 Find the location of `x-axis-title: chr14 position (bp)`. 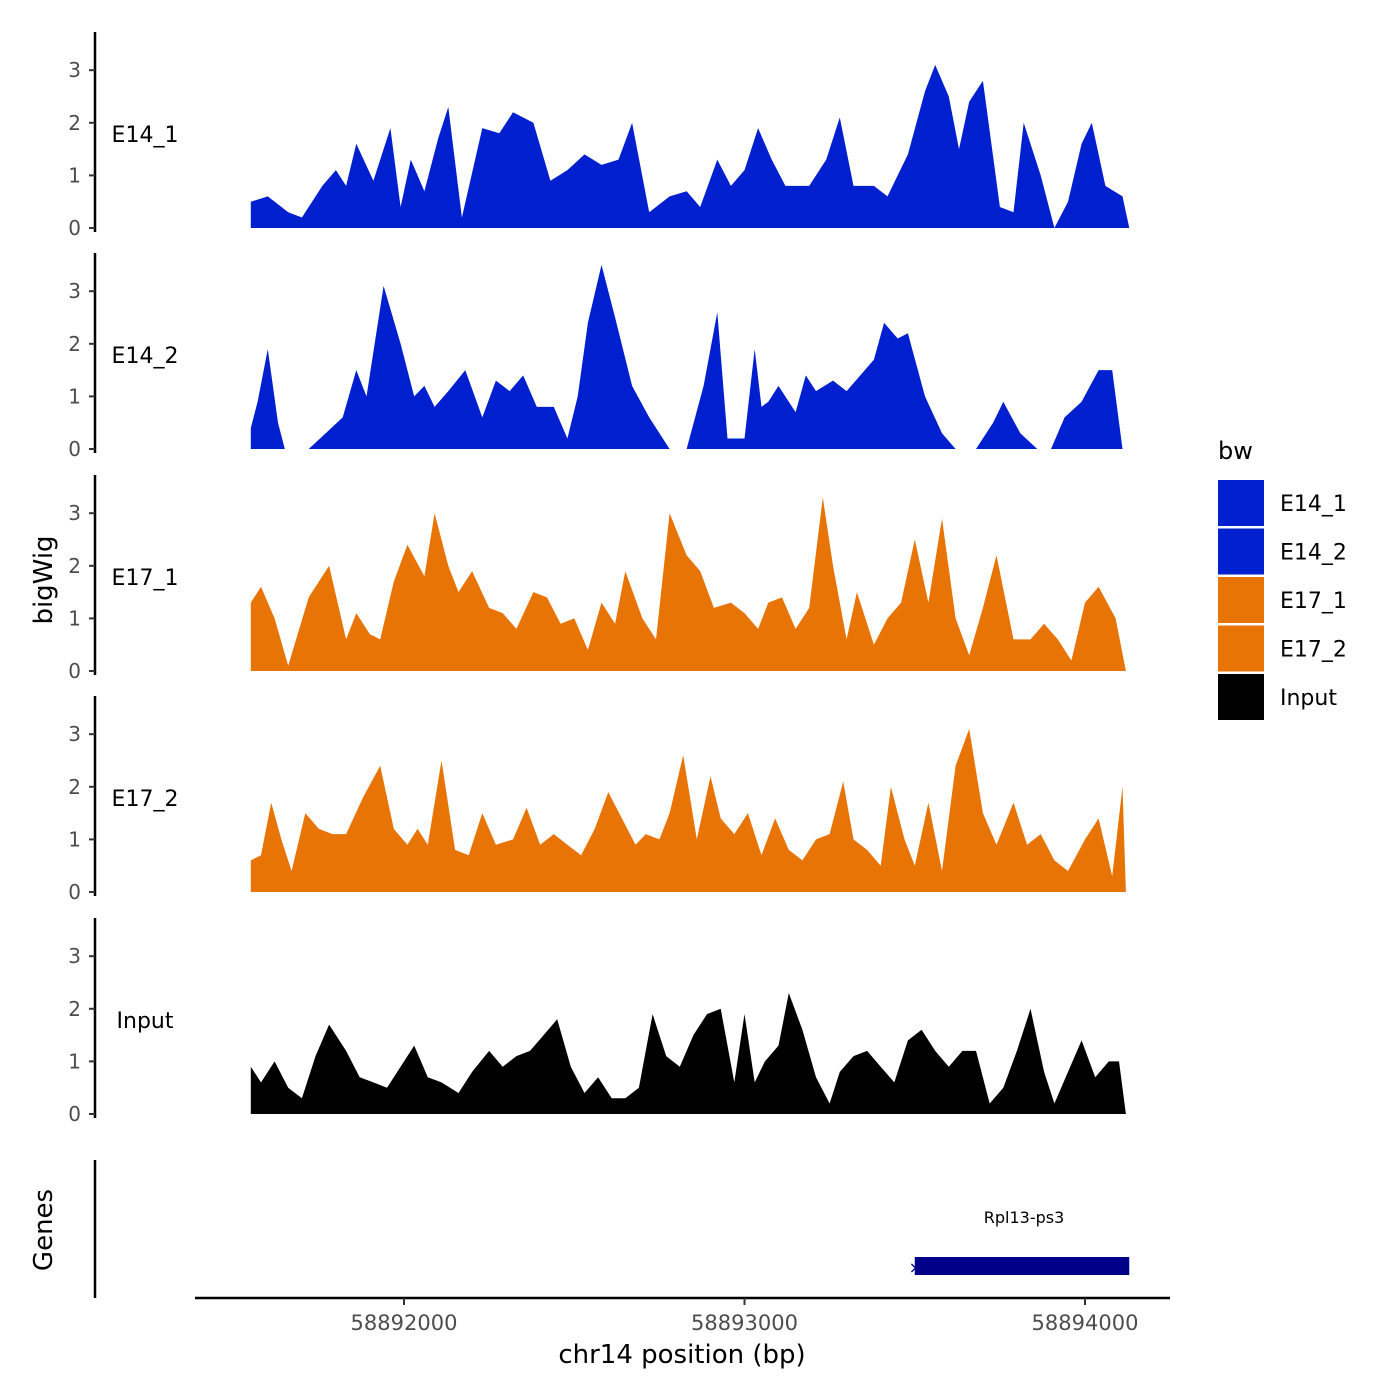

x-axis-title: chr14 position (bp) is located at coordinates (681, 1355).